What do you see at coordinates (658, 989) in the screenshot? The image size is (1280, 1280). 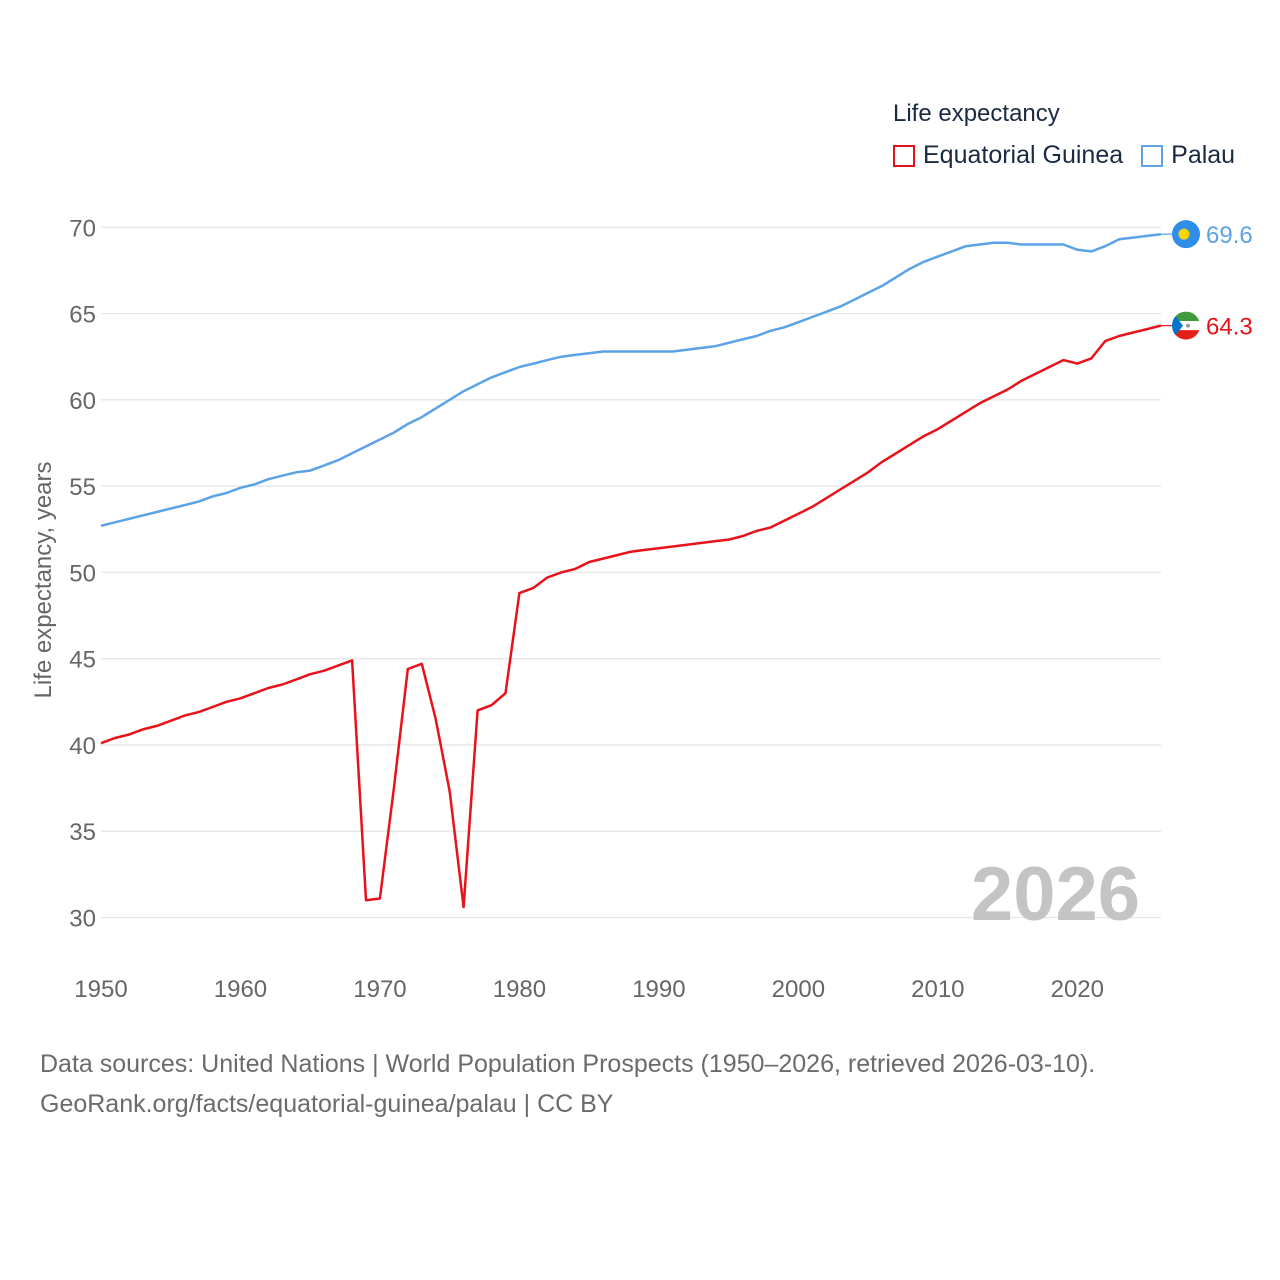 I see `x-tick-1990: 1990` at bounding box center [658, 989].